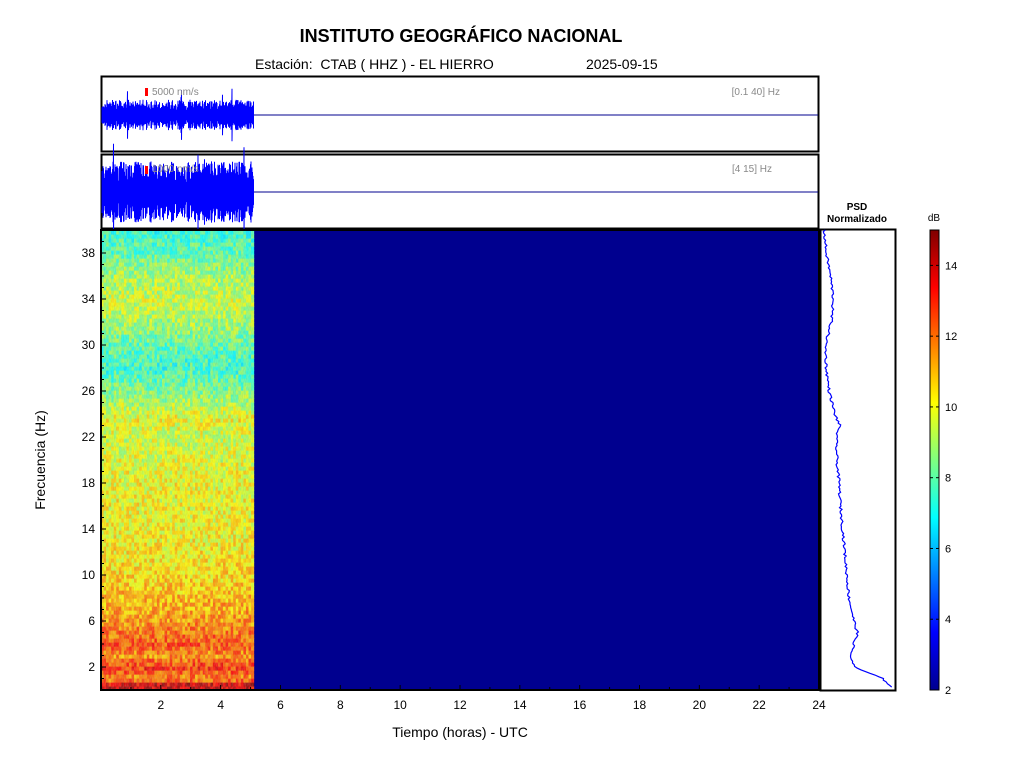 This screenshot has width=1024, height=768. Describe the element at coordinates (89, 345) in the screenshot. I see `y-tick-label: 30` at that location.